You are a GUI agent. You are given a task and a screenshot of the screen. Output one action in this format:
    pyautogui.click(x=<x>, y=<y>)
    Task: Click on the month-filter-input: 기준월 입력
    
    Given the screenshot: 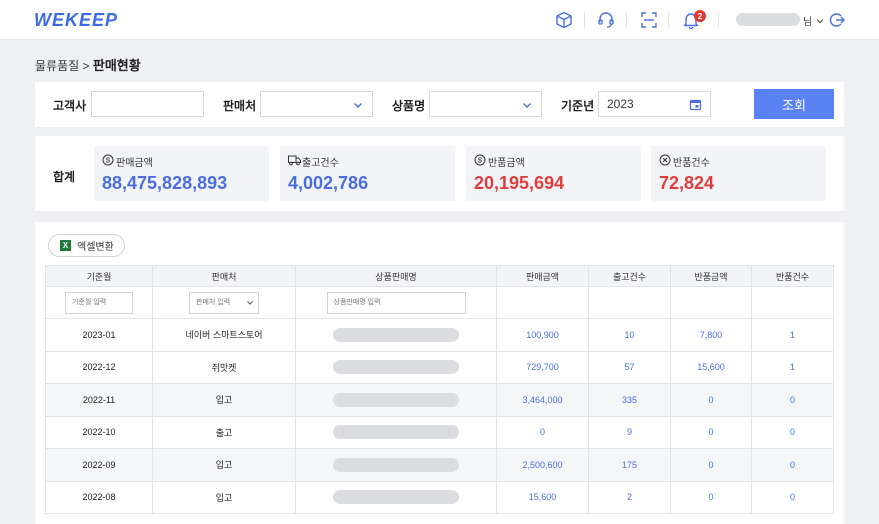 What is the action you would take?
    pyautogui.click(x=99, y=302)
    